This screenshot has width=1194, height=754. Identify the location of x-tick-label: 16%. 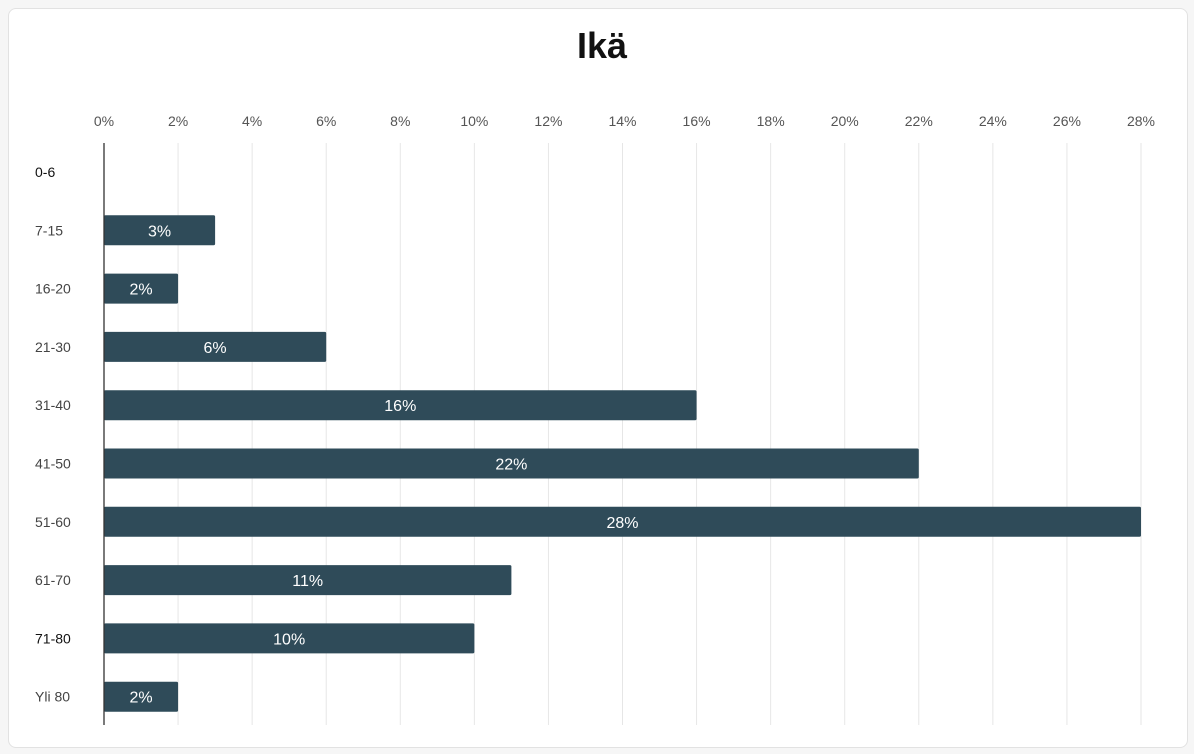
(697, 121).